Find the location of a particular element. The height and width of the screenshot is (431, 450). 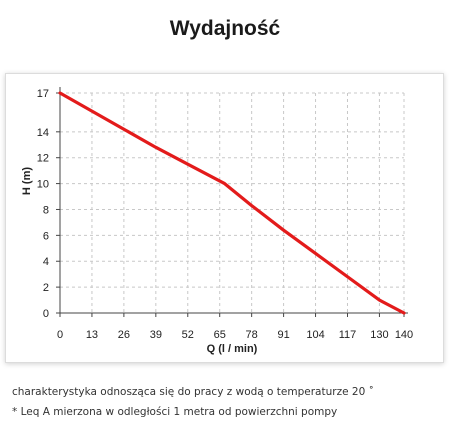

x-tick-label-7: 91 is located at coordinates (283, 335).